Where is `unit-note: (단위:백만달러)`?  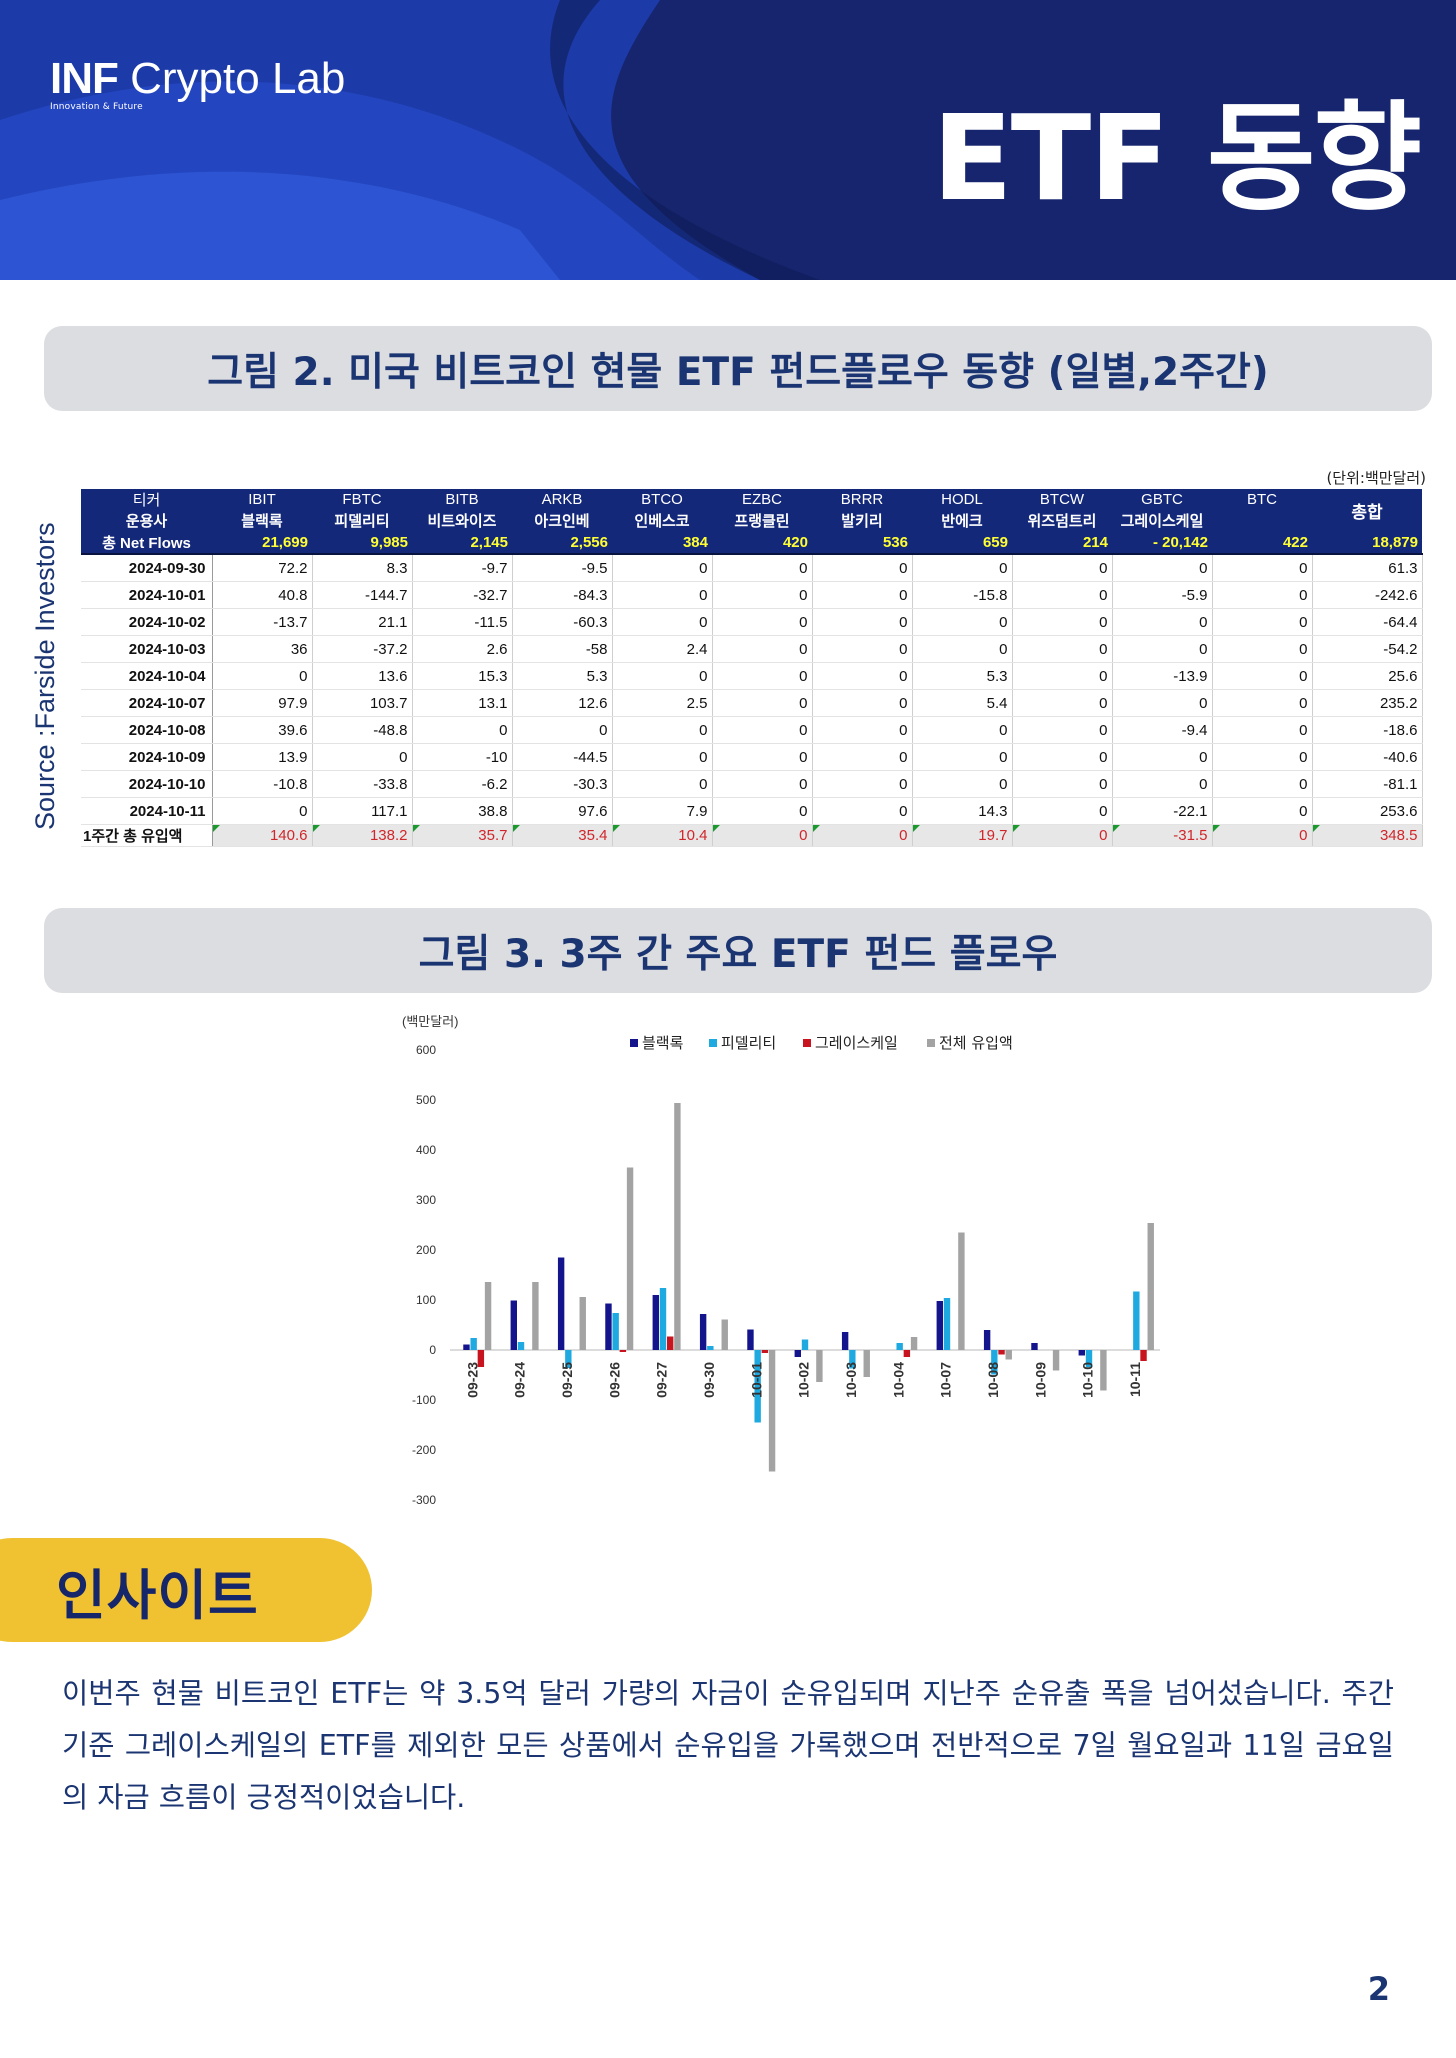
unit-note: (단위:백만달러) is located at coordinates (1376, 478).